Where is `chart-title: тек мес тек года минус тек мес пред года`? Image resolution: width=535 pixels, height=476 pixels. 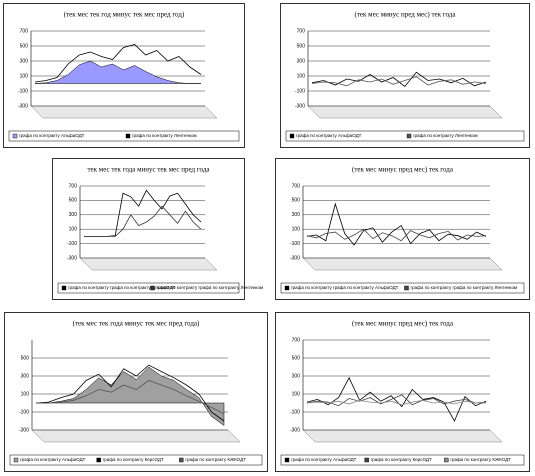 chart-title: тек мес тек года минус тек мес пред года is located at coordinates (148, 170).